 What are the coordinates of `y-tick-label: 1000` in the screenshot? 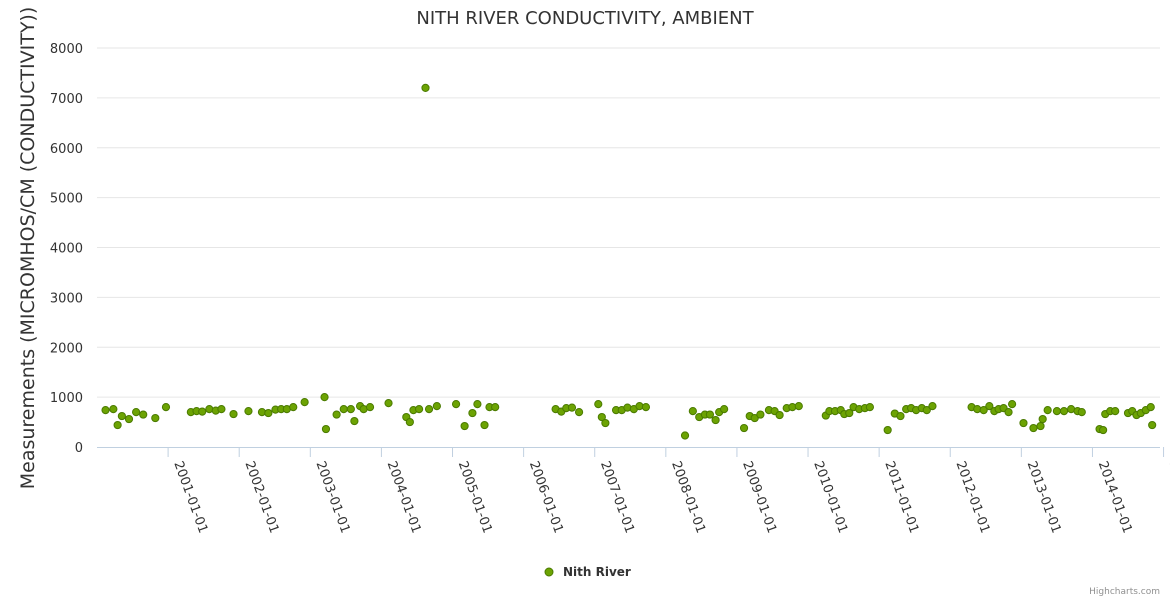 It's located at (66, 398).